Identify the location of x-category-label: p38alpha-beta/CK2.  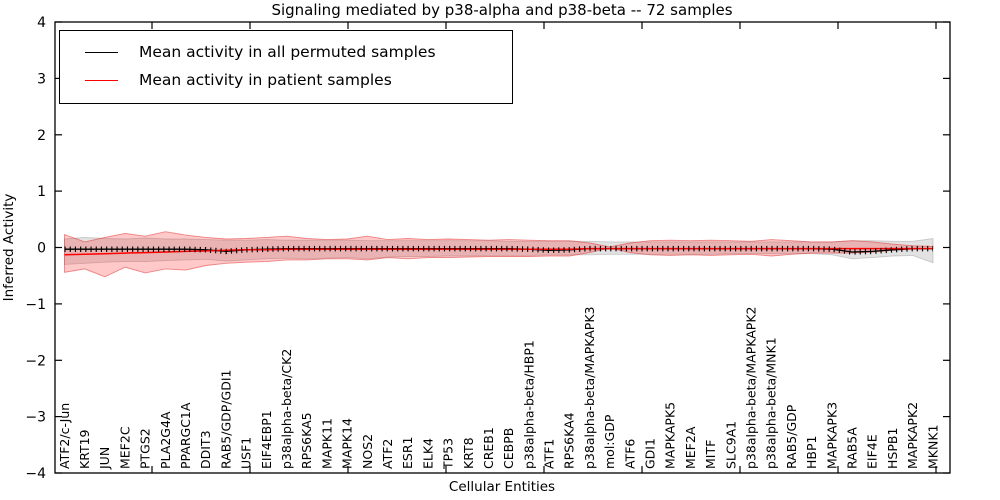
(286, 409).